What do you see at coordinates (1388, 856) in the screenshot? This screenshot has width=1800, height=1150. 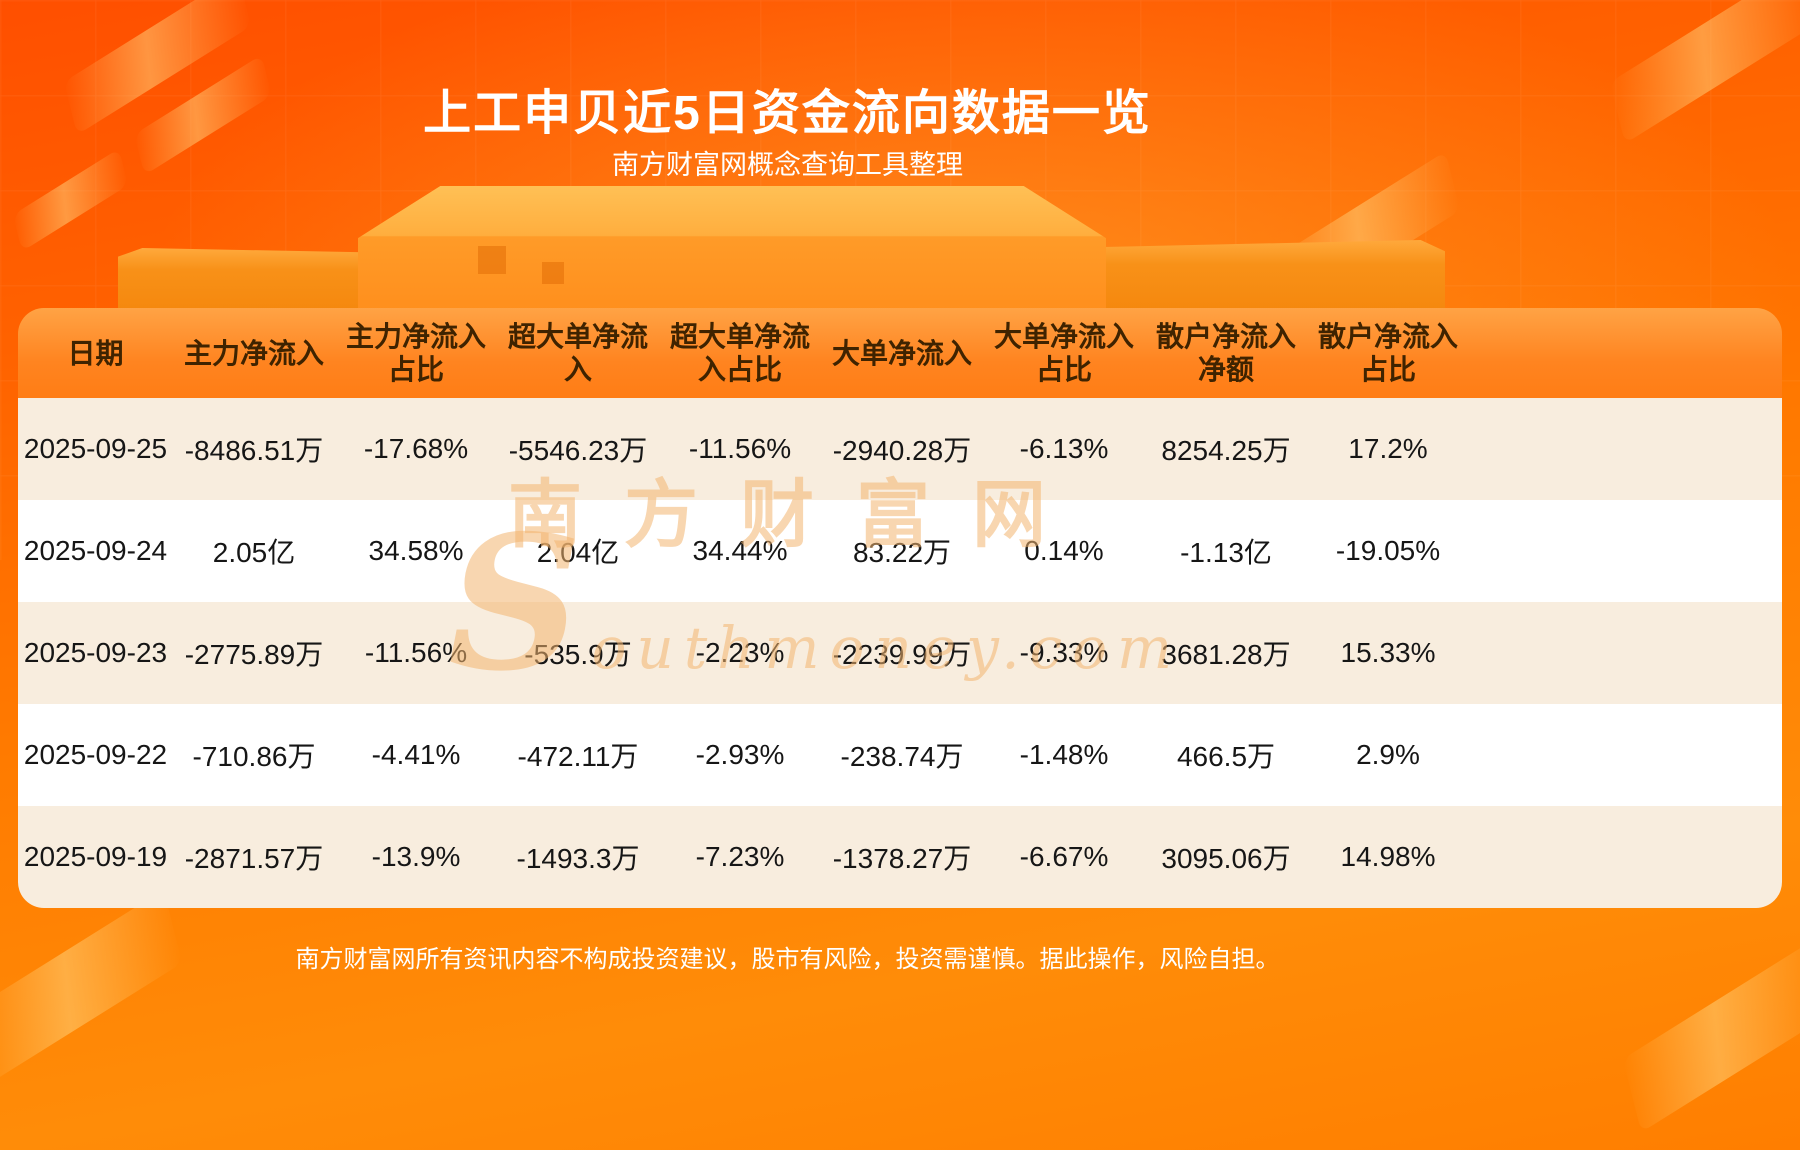 I see `value-cell: 14.98%` at bounding box center [1388, 856].